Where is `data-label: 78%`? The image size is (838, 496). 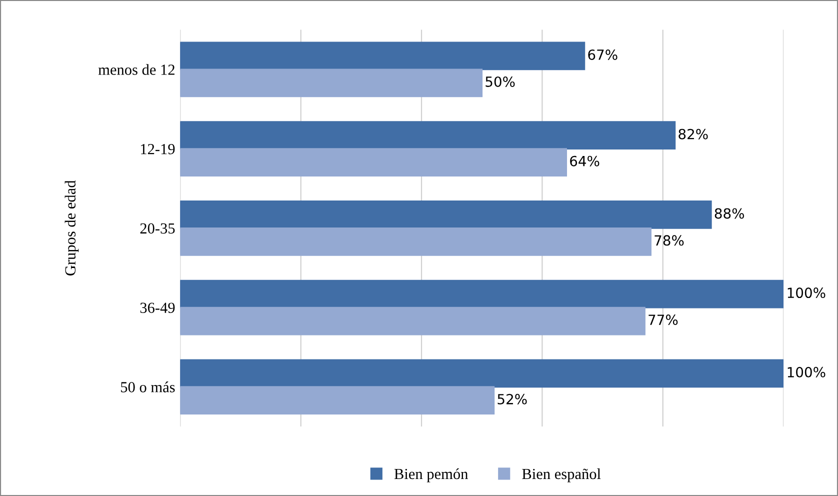
data-label: 78% is located at coordinates (669, 240).